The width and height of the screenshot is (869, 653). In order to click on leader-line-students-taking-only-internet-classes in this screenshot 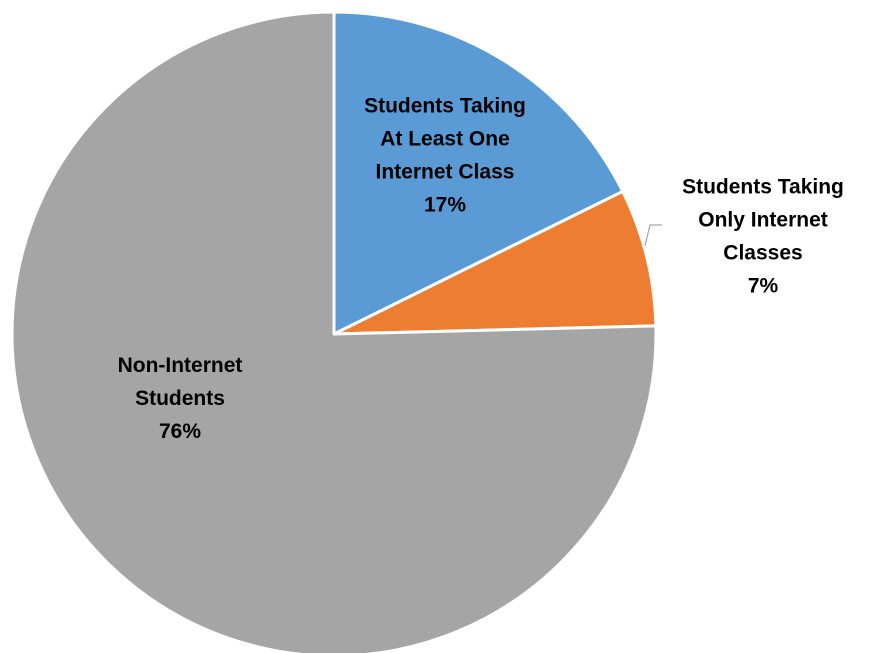, I will do `click(653, 235)`.